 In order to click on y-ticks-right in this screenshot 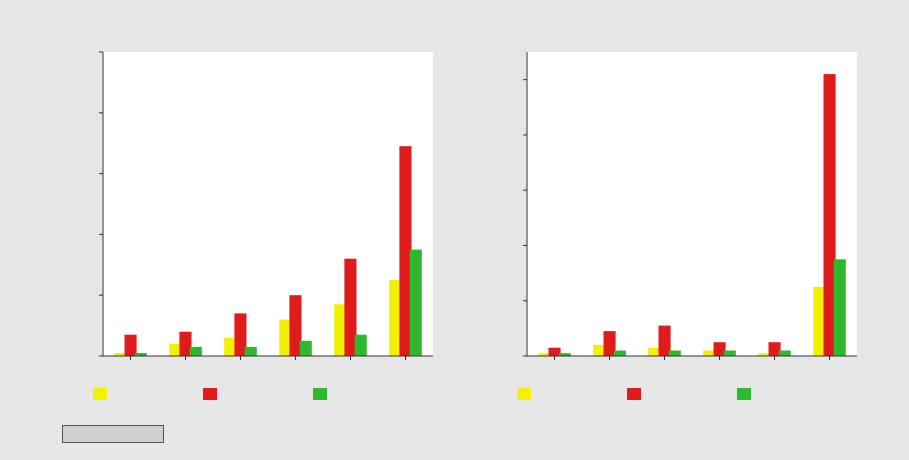, I will do `click(525, 218)`.